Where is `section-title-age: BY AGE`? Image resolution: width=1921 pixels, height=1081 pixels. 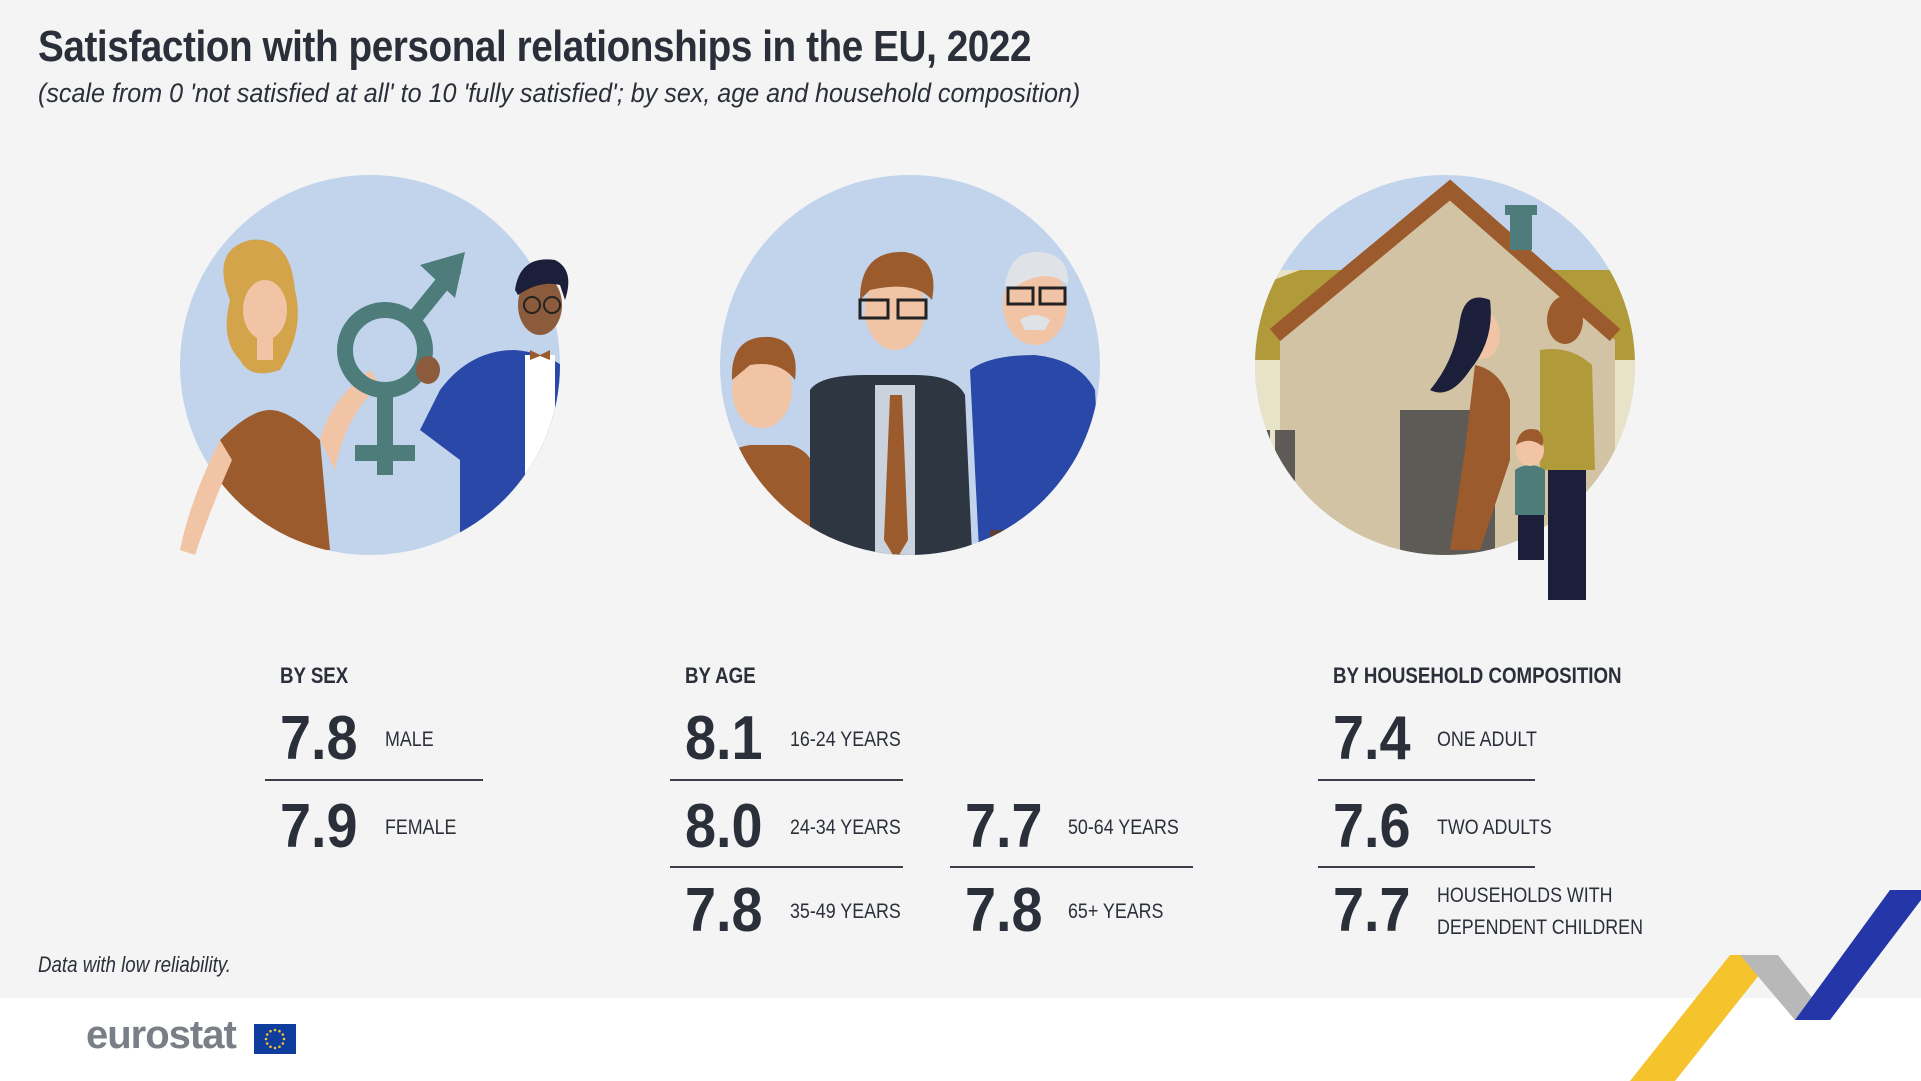 section-title-age: BY AGE is located at coordinates (720, 675).